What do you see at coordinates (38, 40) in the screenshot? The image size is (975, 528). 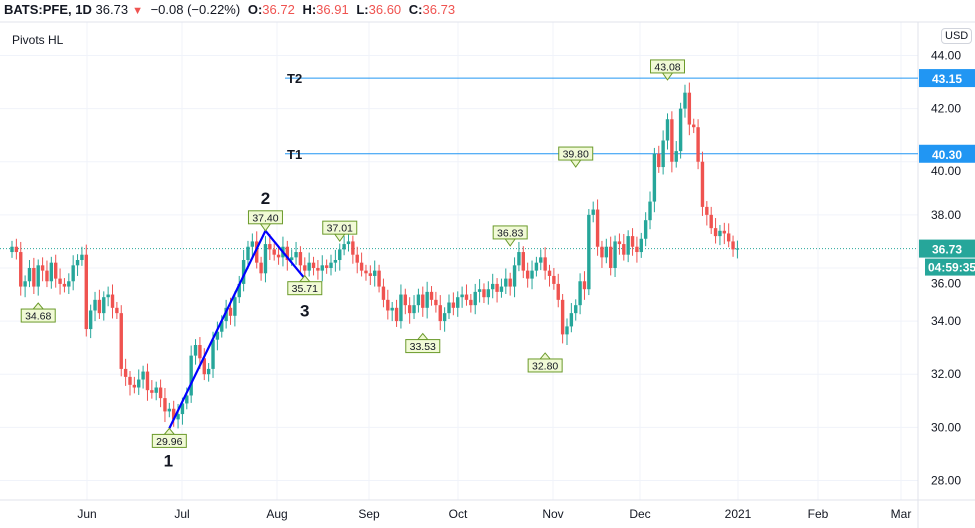 I see `indicator-title: Pivots HL` at bounding box center [38, 40].